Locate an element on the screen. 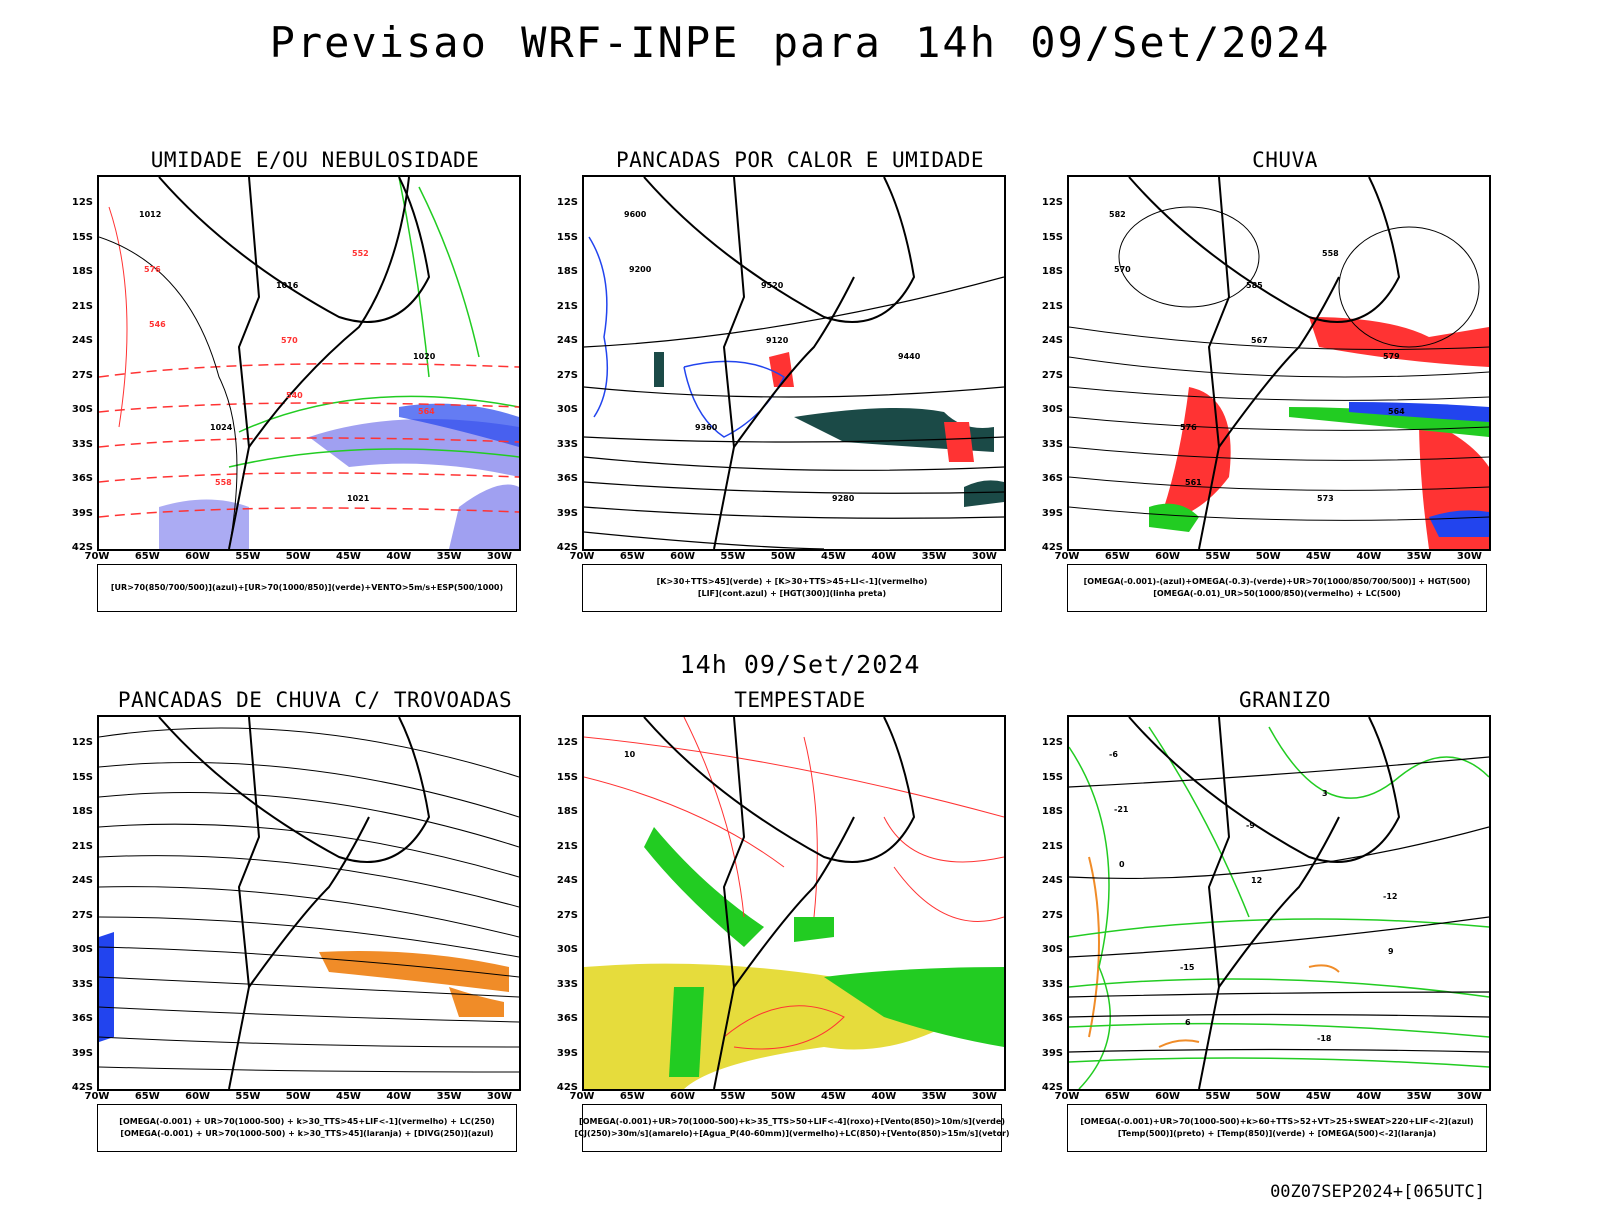 This screenshot has height=1208, width=1600. tempestade-map: 10 is located at coordinates (794, 903).